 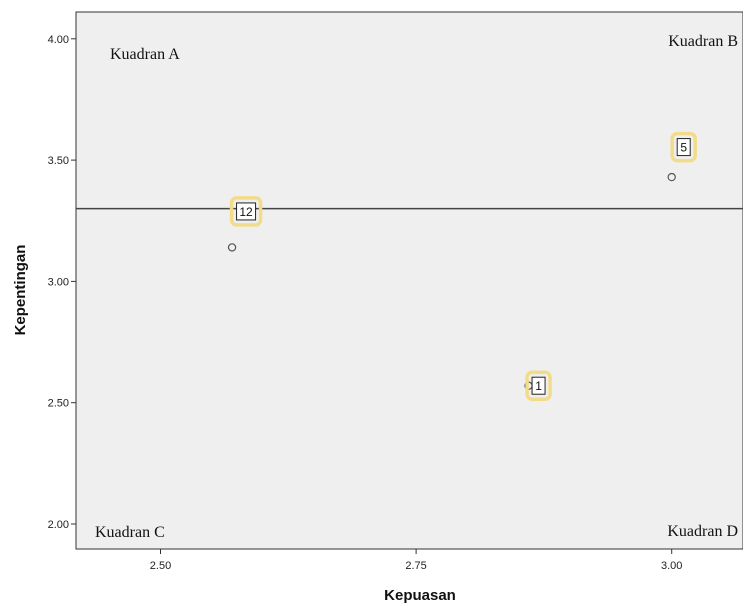 I want to click on point-label: 5, so click(x=683, y=148).